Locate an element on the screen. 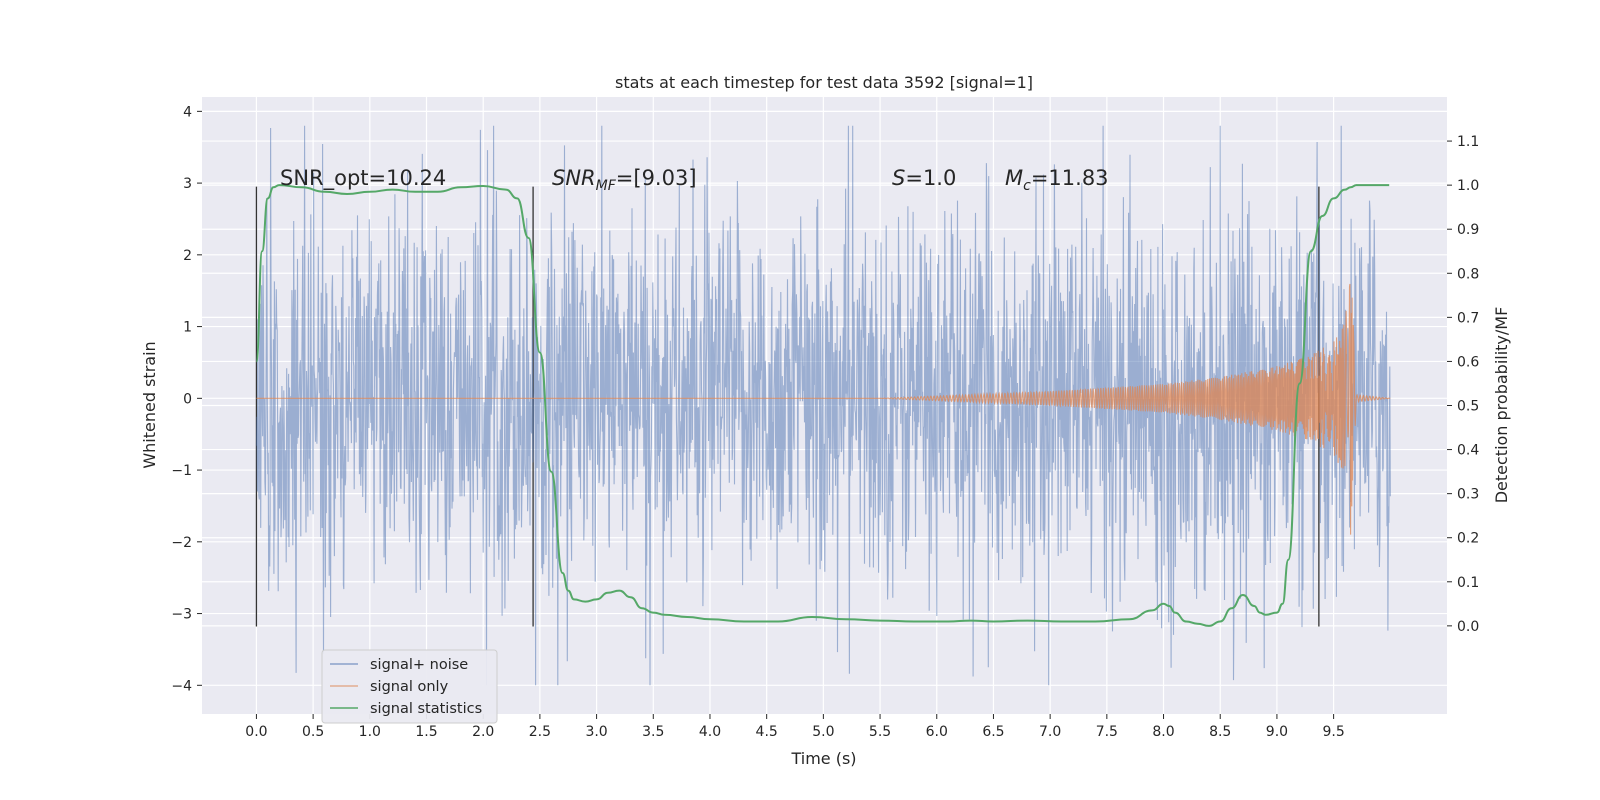  x-tick-label-12: 6.0 is located at coordinates (937, 732).